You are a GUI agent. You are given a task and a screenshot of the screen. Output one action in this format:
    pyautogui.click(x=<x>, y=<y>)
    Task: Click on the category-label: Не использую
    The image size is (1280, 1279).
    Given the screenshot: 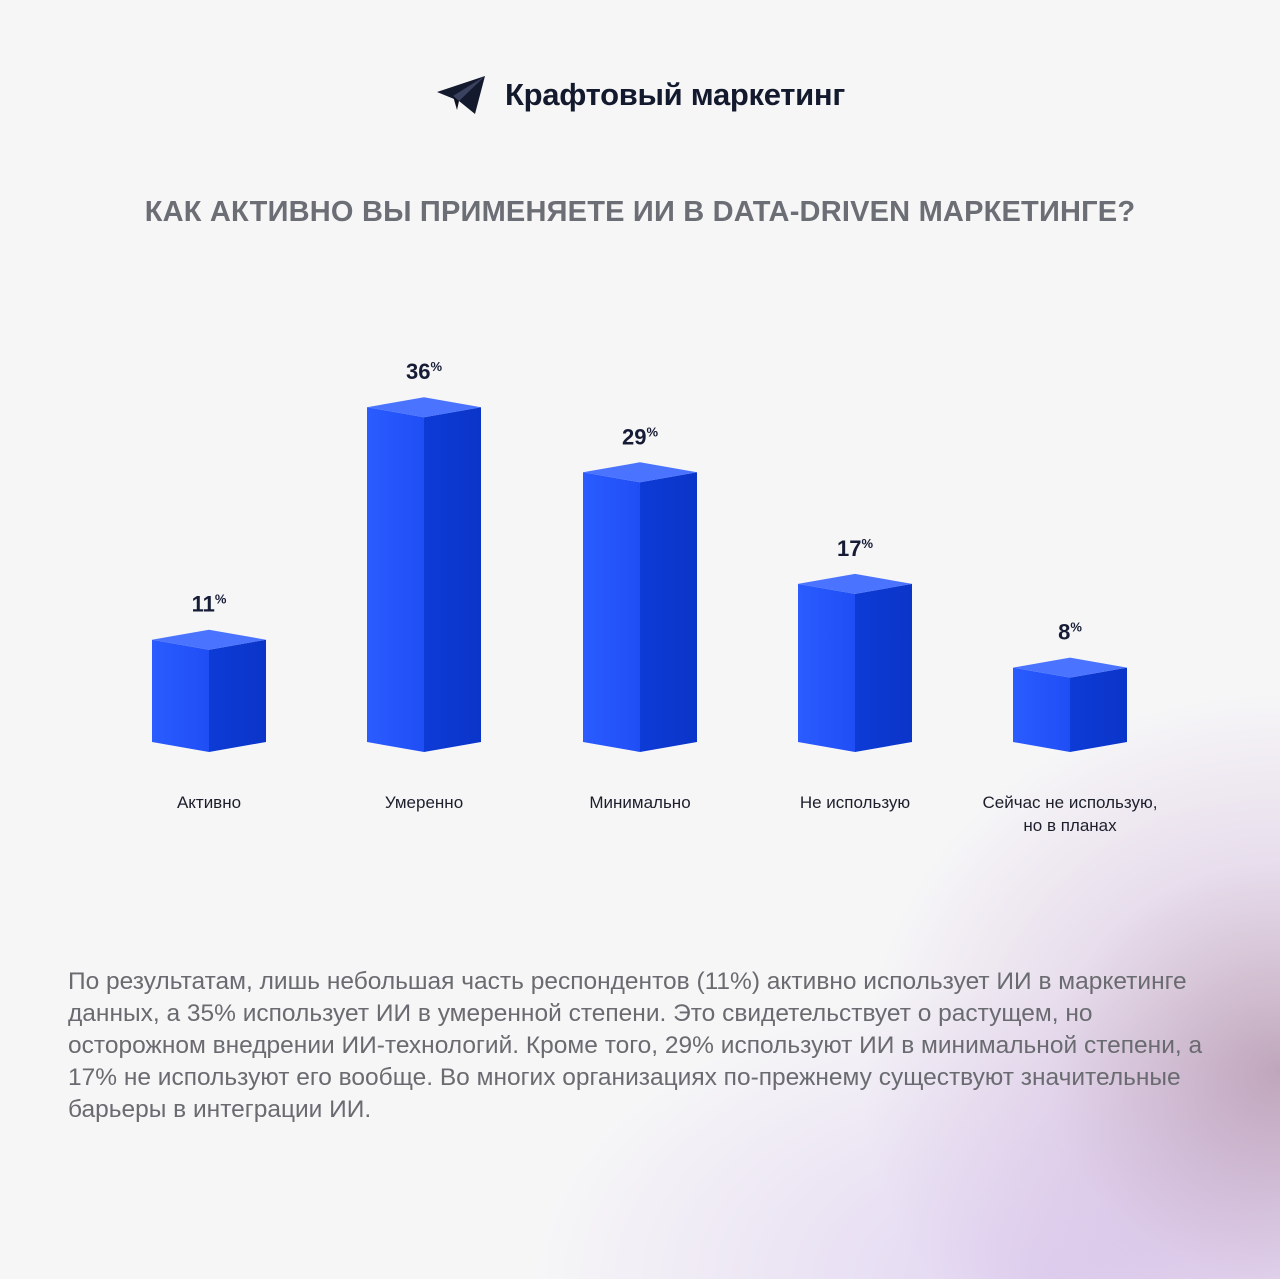 What is the action you would take?
    pyautogui.click(x=855, y=802)
    